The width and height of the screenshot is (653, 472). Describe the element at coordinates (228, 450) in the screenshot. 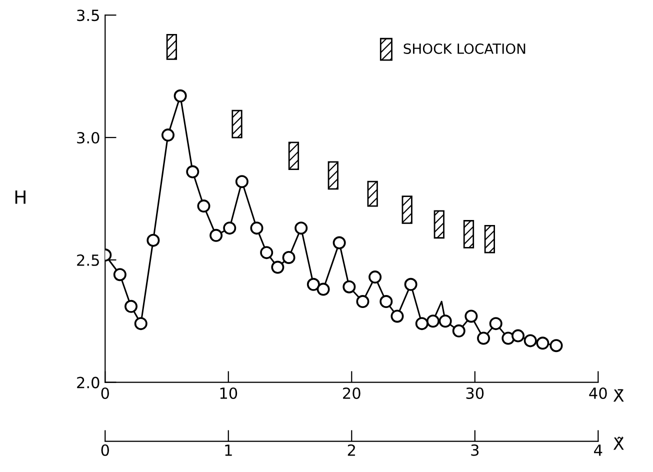

I see `x2-tick-label: 1` at that location.